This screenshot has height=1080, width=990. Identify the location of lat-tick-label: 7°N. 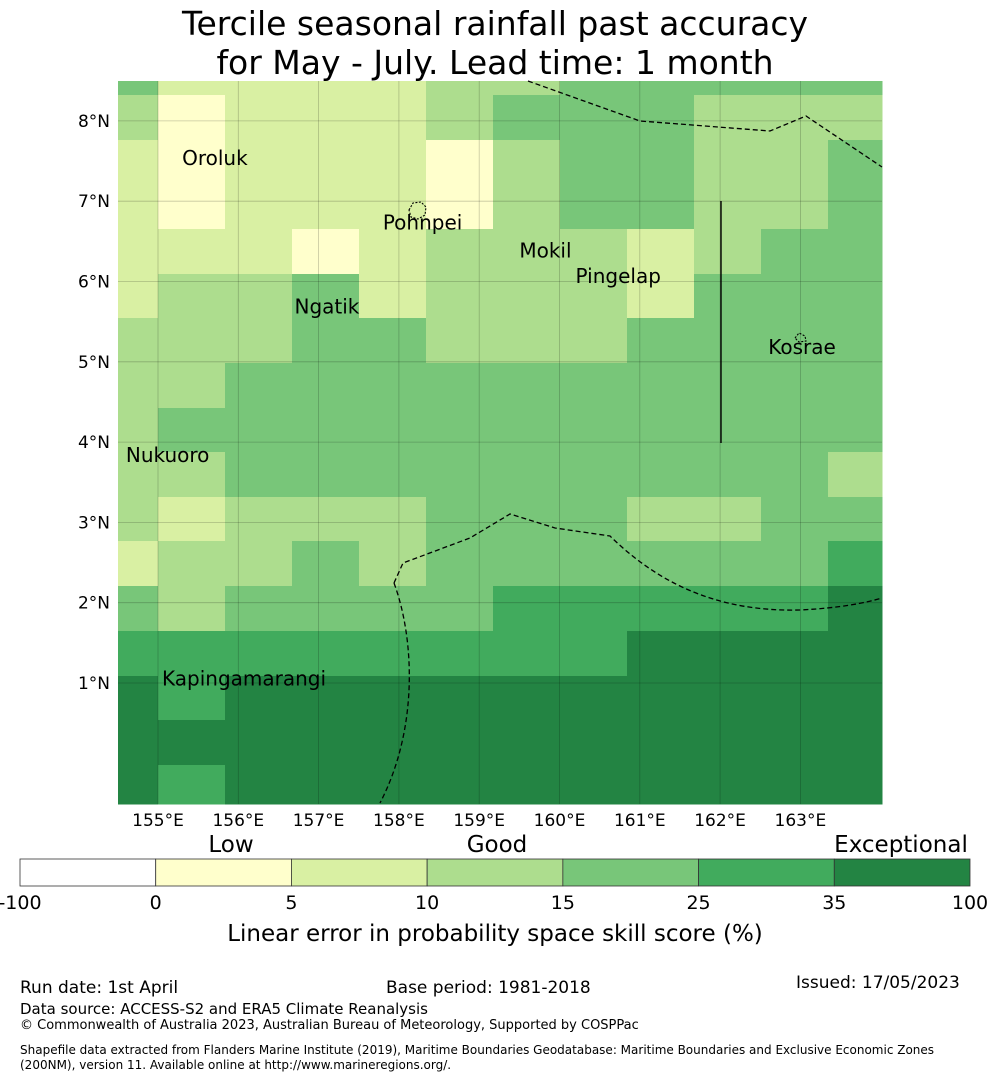
(94, 202).